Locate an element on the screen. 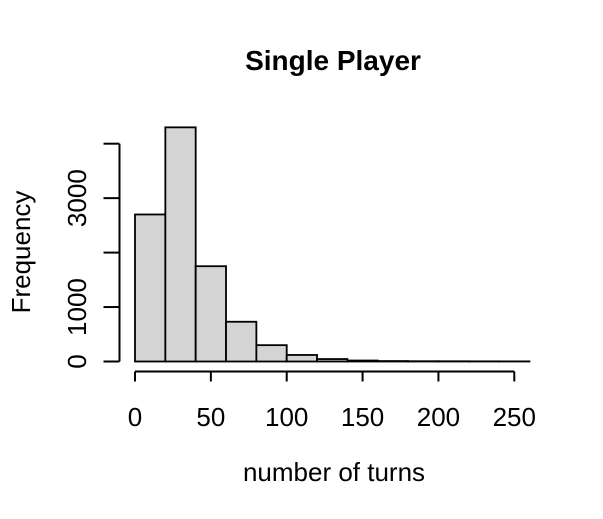  x-axis-label: number of turns is located at coordinates (334, 472).